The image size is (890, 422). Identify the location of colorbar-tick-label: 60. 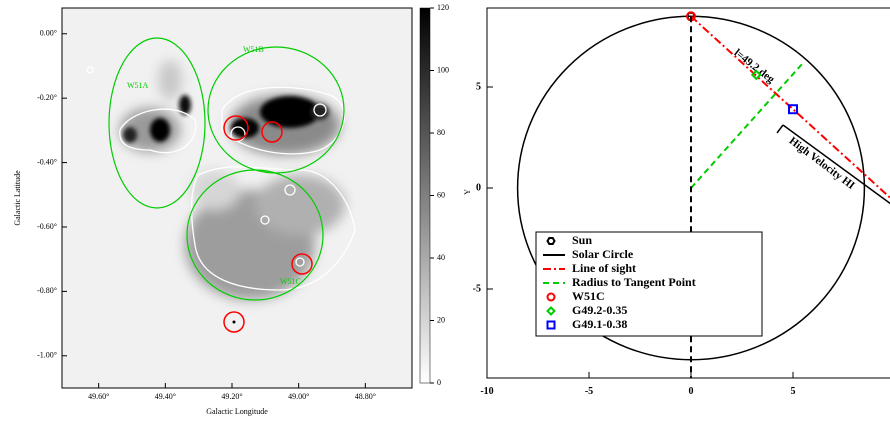
(441, 194).